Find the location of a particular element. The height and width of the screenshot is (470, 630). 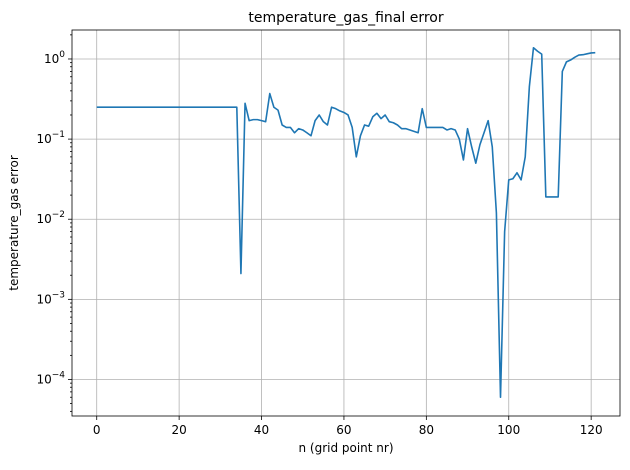

y-tick-label: 10⁻² is located at coordinates (50, 218).